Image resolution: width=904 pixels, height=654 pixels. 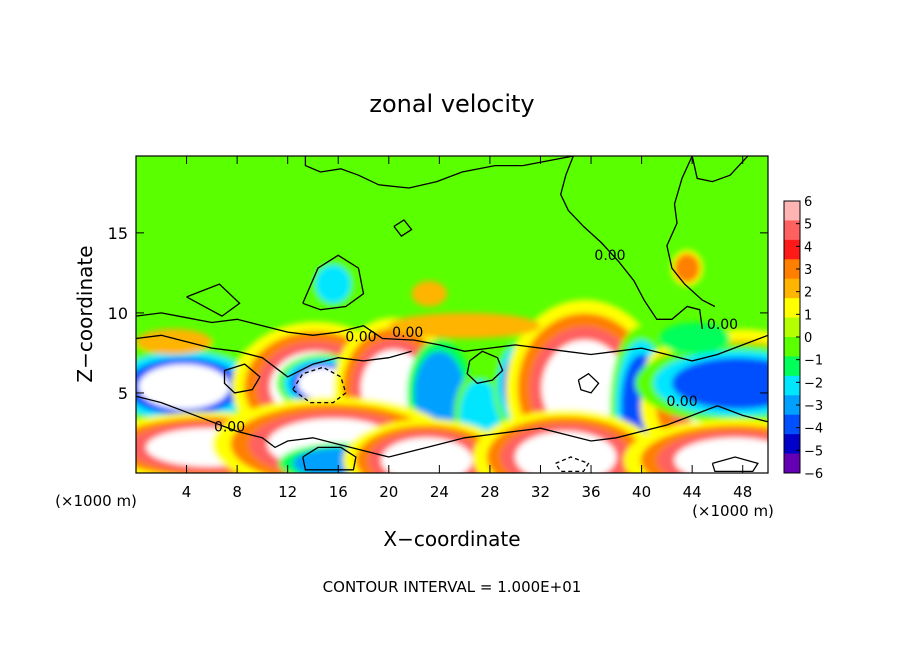 What do you see at coordinates (808, 225) in the screenshot?
I see `colorbar-label: 5` at bounding box center [808, 225].